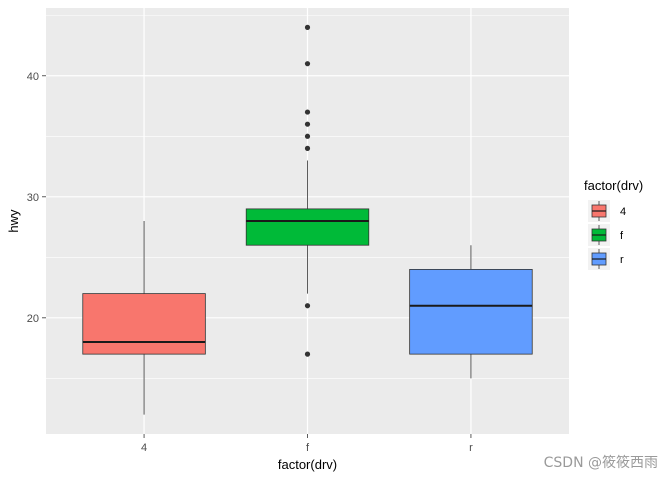 Image resolution: width=672 pixels, height=480 pixels. Describe the element at coordinates (13, 221) in the screenshot. I see `y-axis-title: hwy` at that location.